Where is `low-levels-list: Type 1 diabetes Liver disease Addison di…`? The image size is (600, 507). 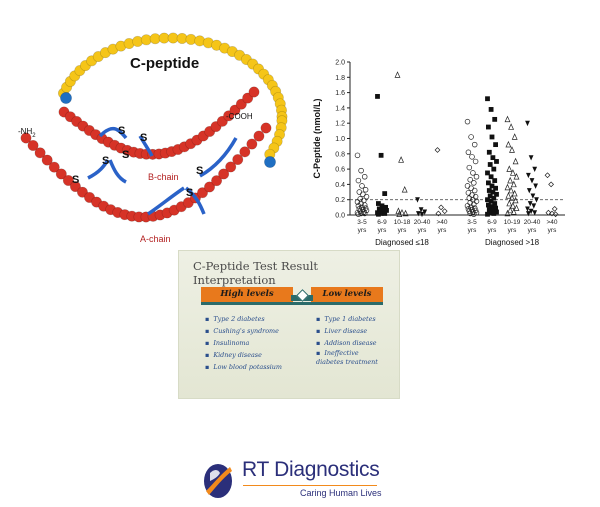 low-levels-list: Type 1 diabetes Liver disease Addison di… is located at coordinates (351, 340).